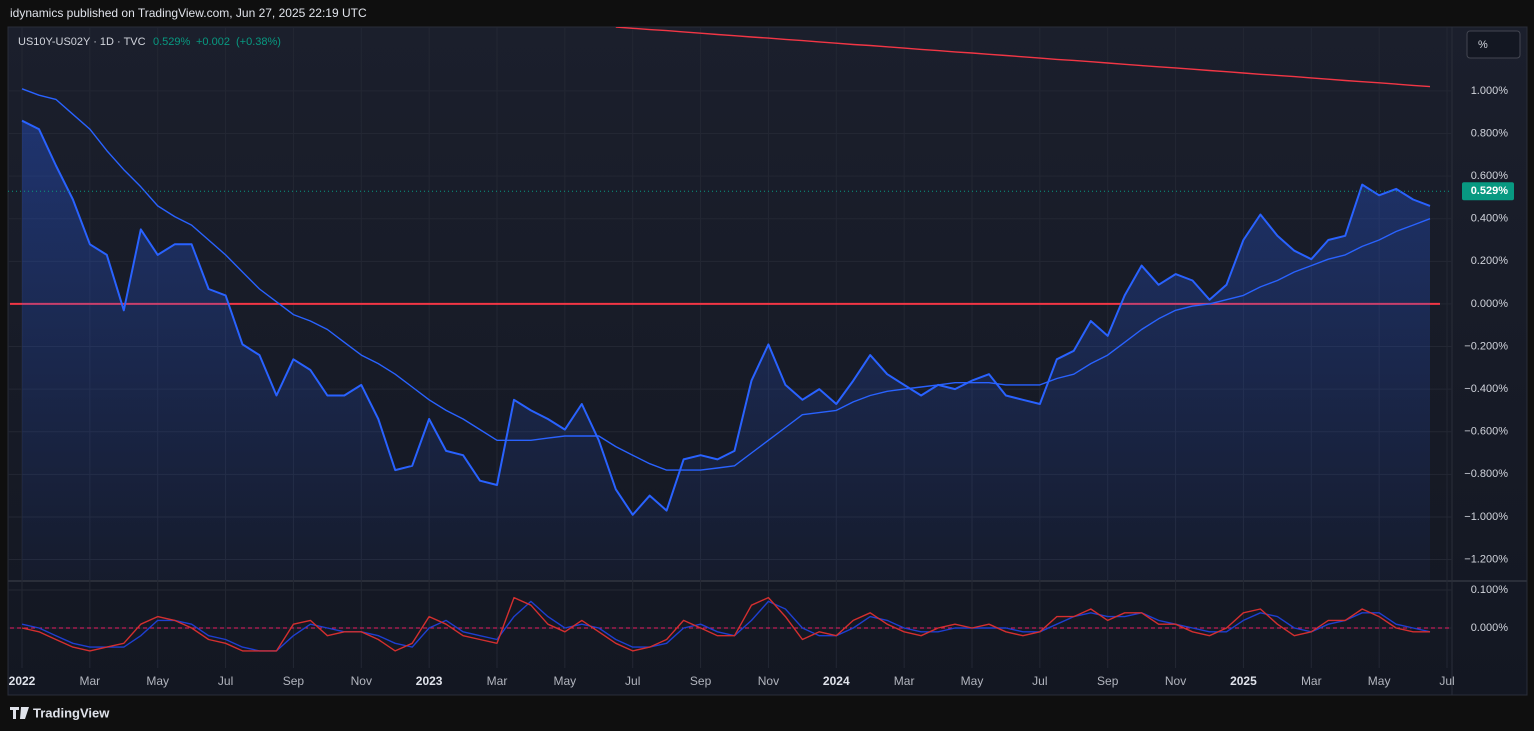 This screenshot has height=731, width=1534. What do you see at coordinates (1486, 389) in the screenshot?
I see `y-tick-label: −0.400%` at bounding box center [1486, 389].